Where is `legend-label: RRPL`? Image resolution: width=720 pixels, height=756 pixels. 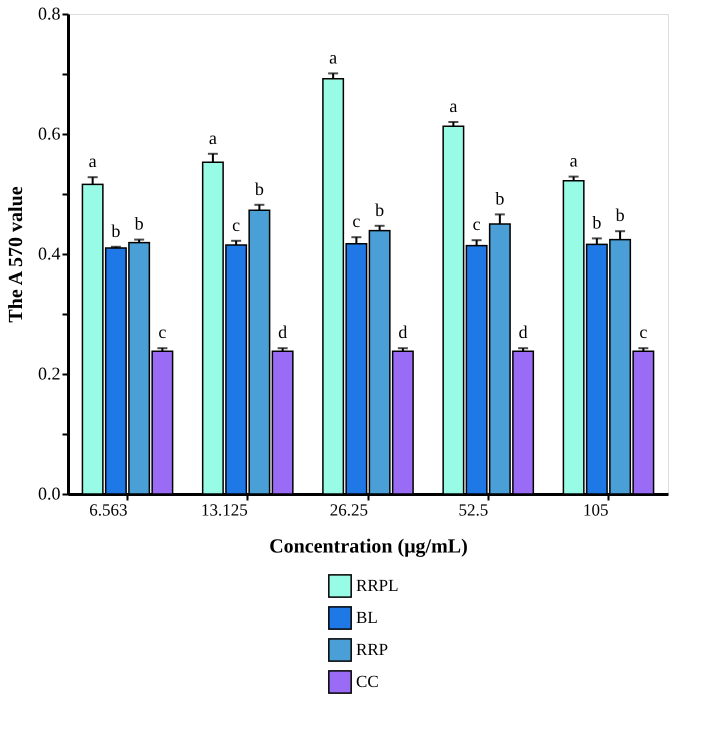 legend-label: RRPL is located at coordinates (377, 585).